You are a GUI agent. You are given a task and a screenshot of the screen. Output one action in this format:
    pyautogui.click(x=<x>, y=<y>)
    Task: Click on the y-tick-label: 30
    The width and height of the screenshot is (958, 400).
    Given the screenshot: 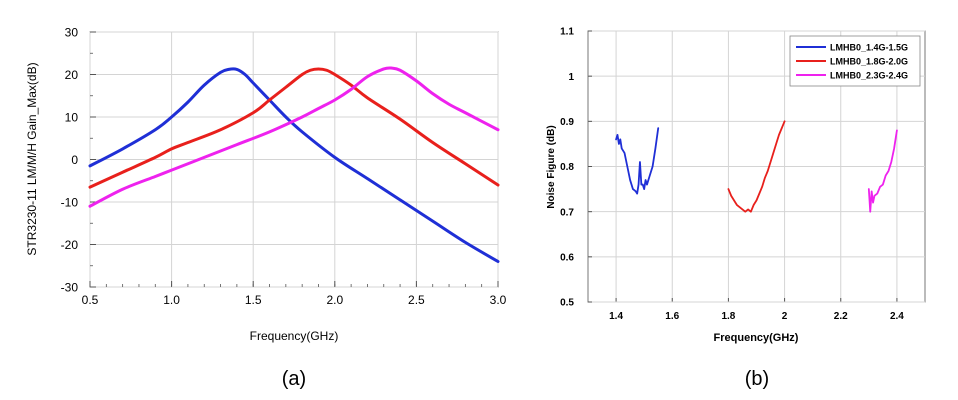 What is the action you would take?
    pyautogui.click(x=72, y=32)
    